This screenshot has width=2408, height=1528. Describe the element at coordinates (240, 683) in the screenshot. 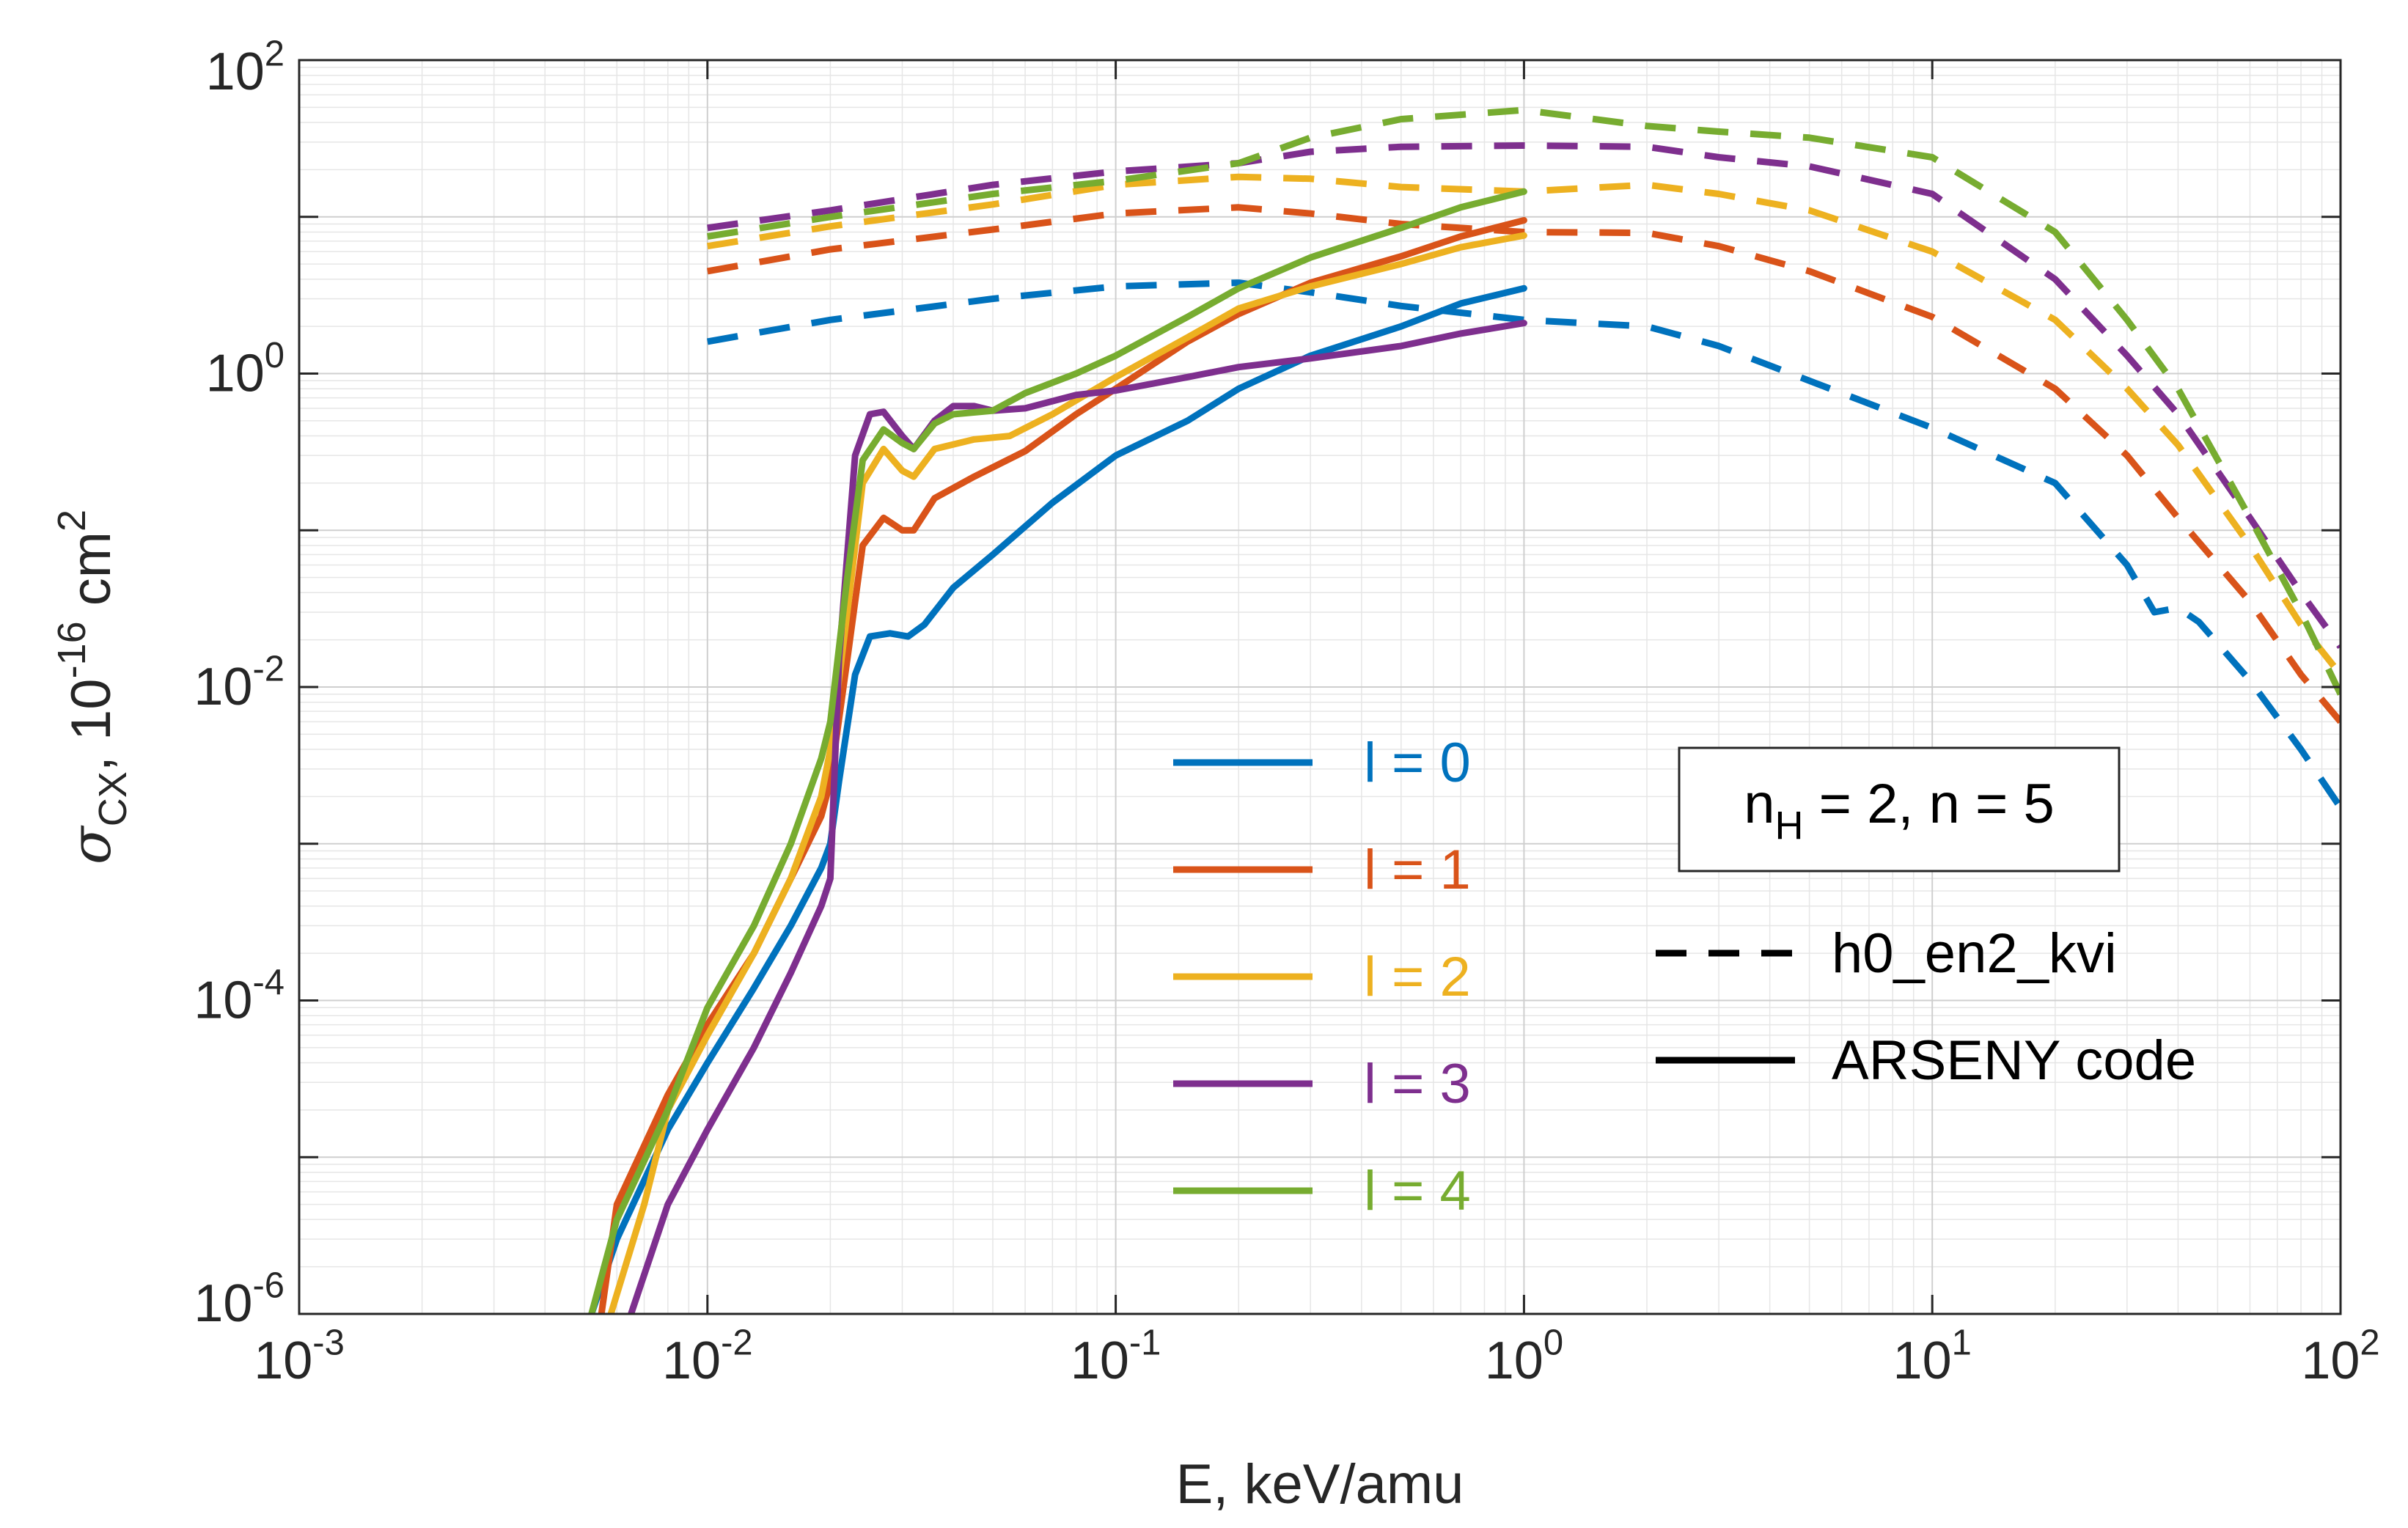

I see `y-tick-label: 10⁻²` at that location.